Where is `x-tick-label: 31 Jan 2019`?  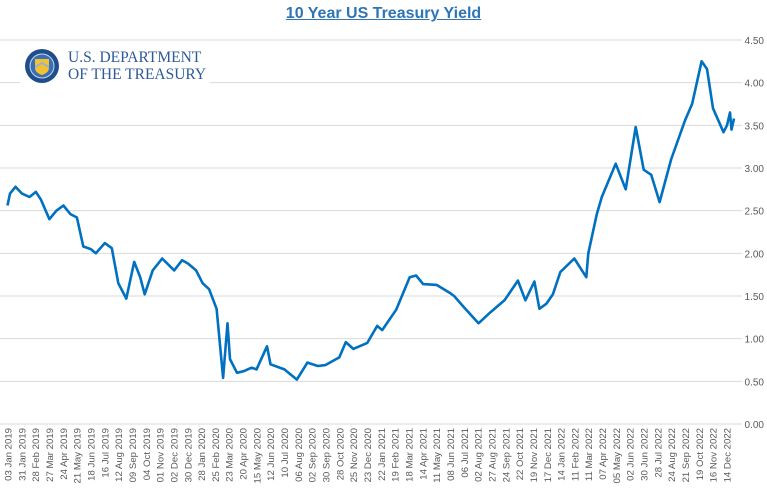 x-tick-label: 31 Jan 2019 is located at coordinates (22, 454).